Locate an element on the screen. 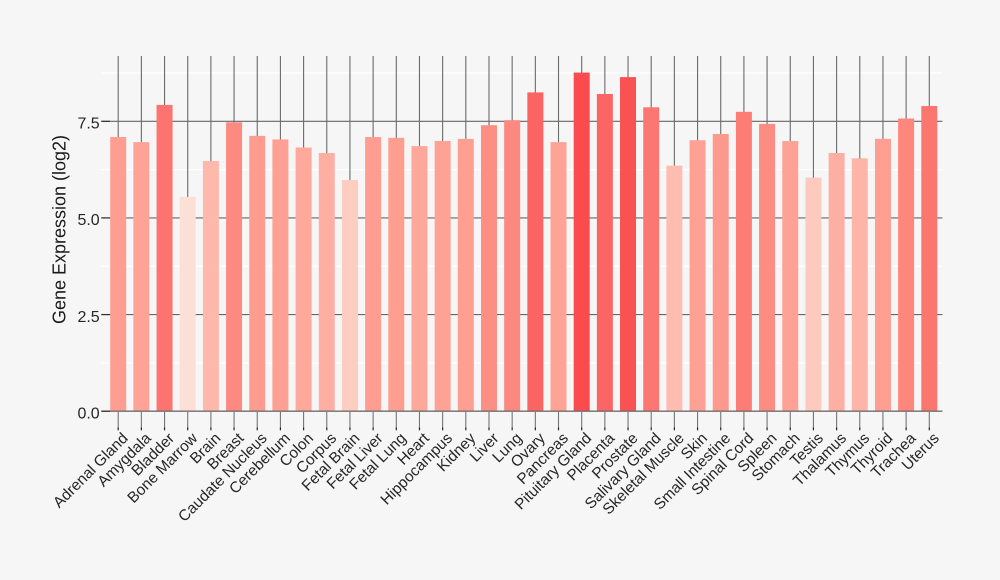 The height and width of the screenshot is (580, 1000). svg-text: Gene Expression (log2) is located at coordinates (60, 229).